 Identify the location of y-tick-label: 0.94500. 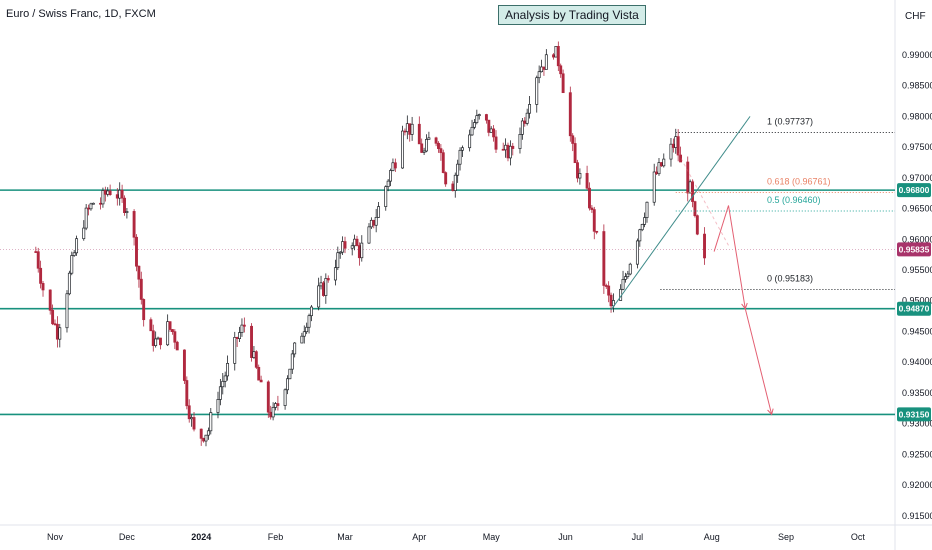
(917, 331).